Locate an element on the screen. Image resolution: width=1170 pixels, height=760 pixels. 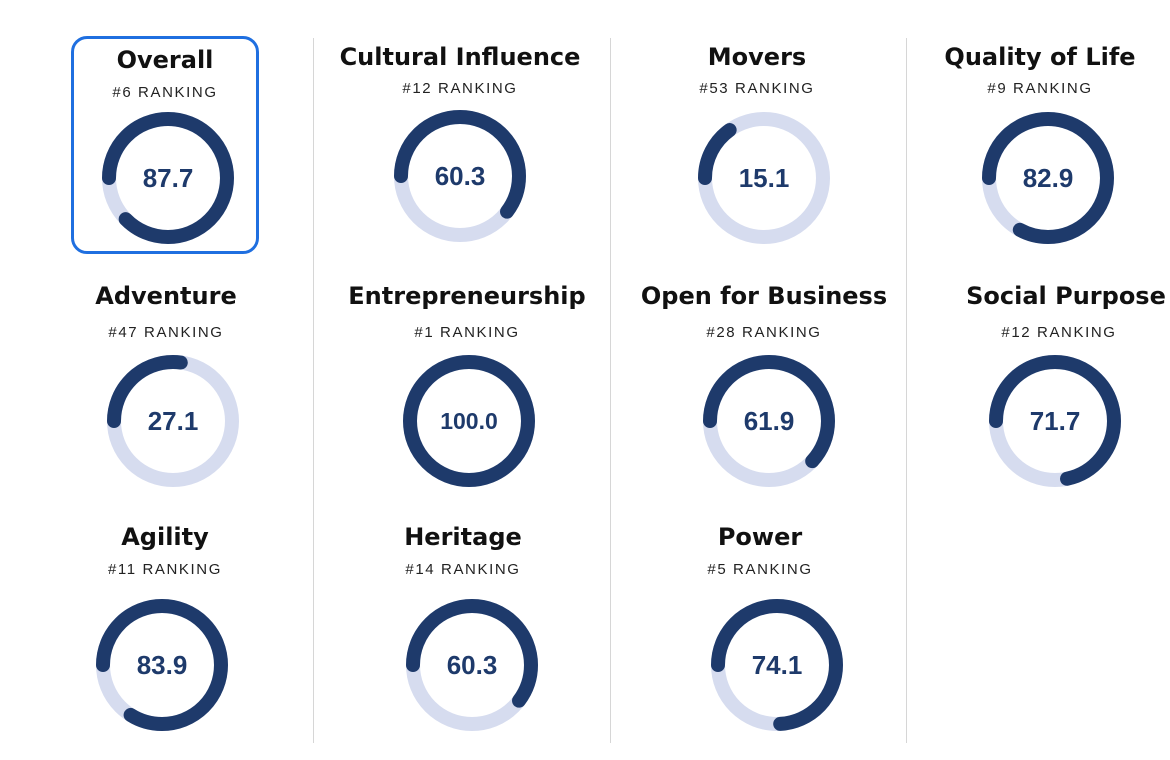
score-value: 74.1 is located at coordinates (777, 665).